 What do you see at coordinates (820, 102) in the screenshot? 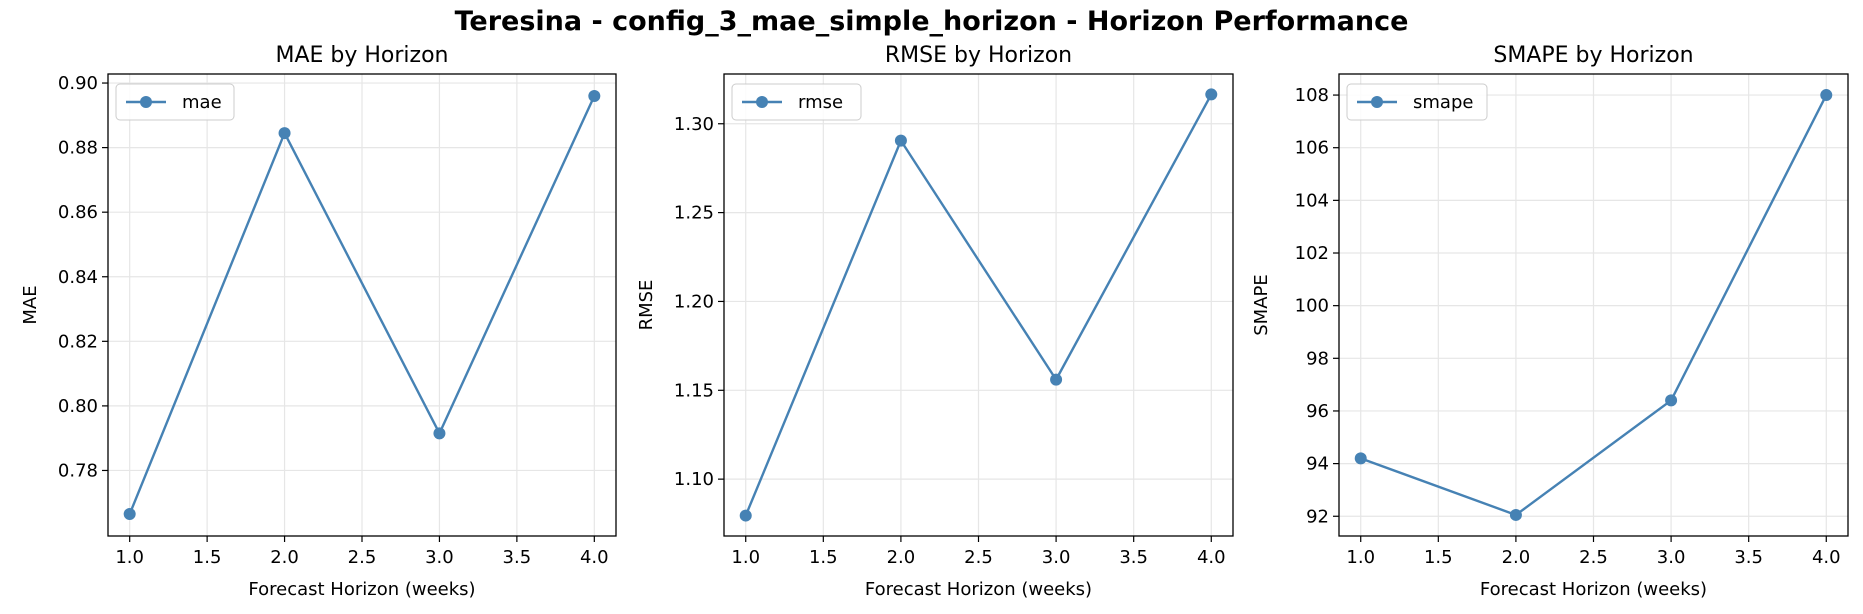
I see `legend-label: rmse` at bounding box center [820, 102].